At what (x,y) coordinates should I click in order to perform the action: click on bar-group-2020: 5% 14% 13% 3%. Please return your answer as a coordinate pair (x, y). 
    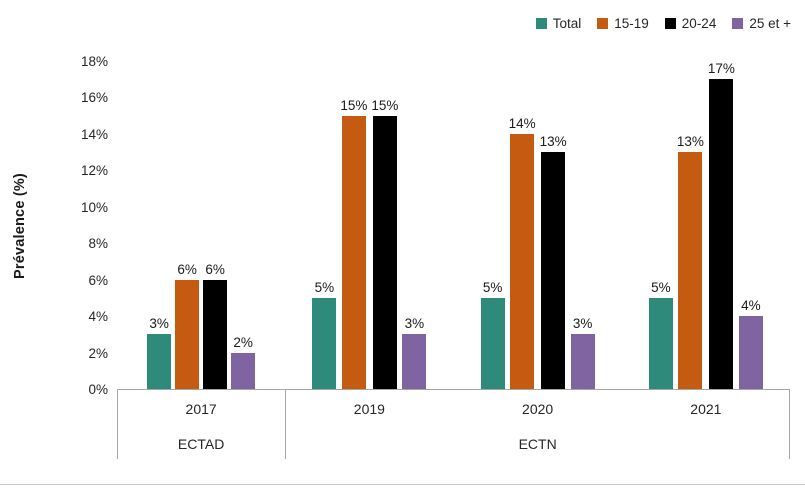
    Looking at the image, I should click on (538, 225).